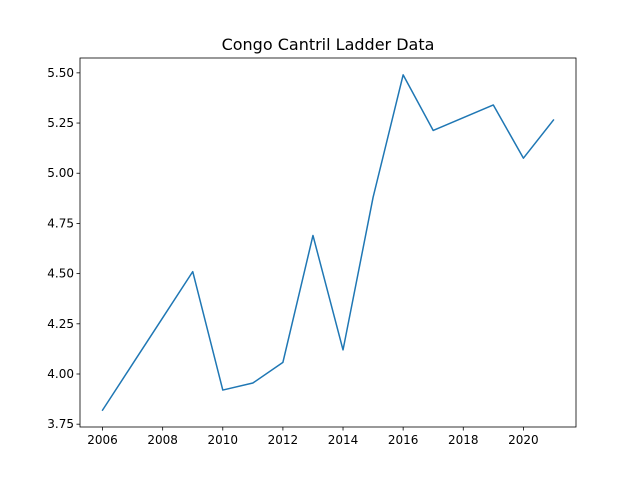 This screenshot has width=640, height=480. What do you see at coordinates (223, 440) in the screenshot?
I see `x-tick-label: 2010` at bounding box center [223, 440].